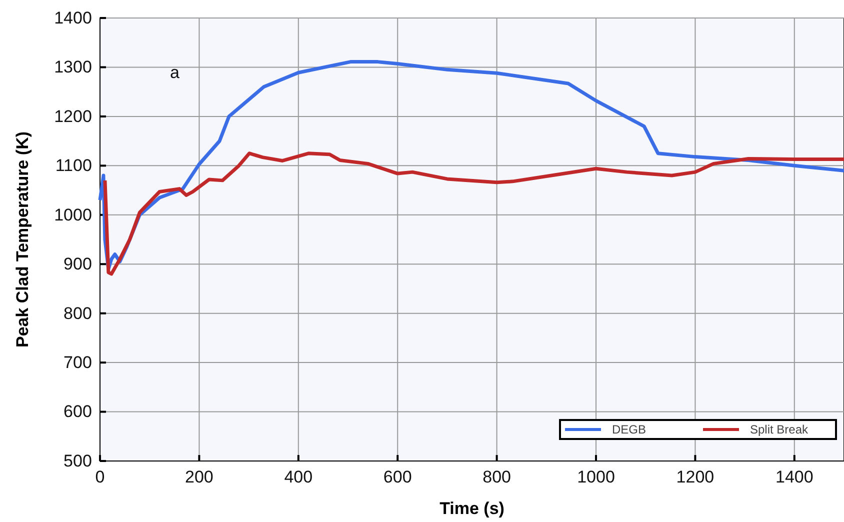 The height and width of the screenshot is (522, 844). Describe the element at coordinates (78, 412) in the screenshot. I see `y-tick-label: 600` at that location.